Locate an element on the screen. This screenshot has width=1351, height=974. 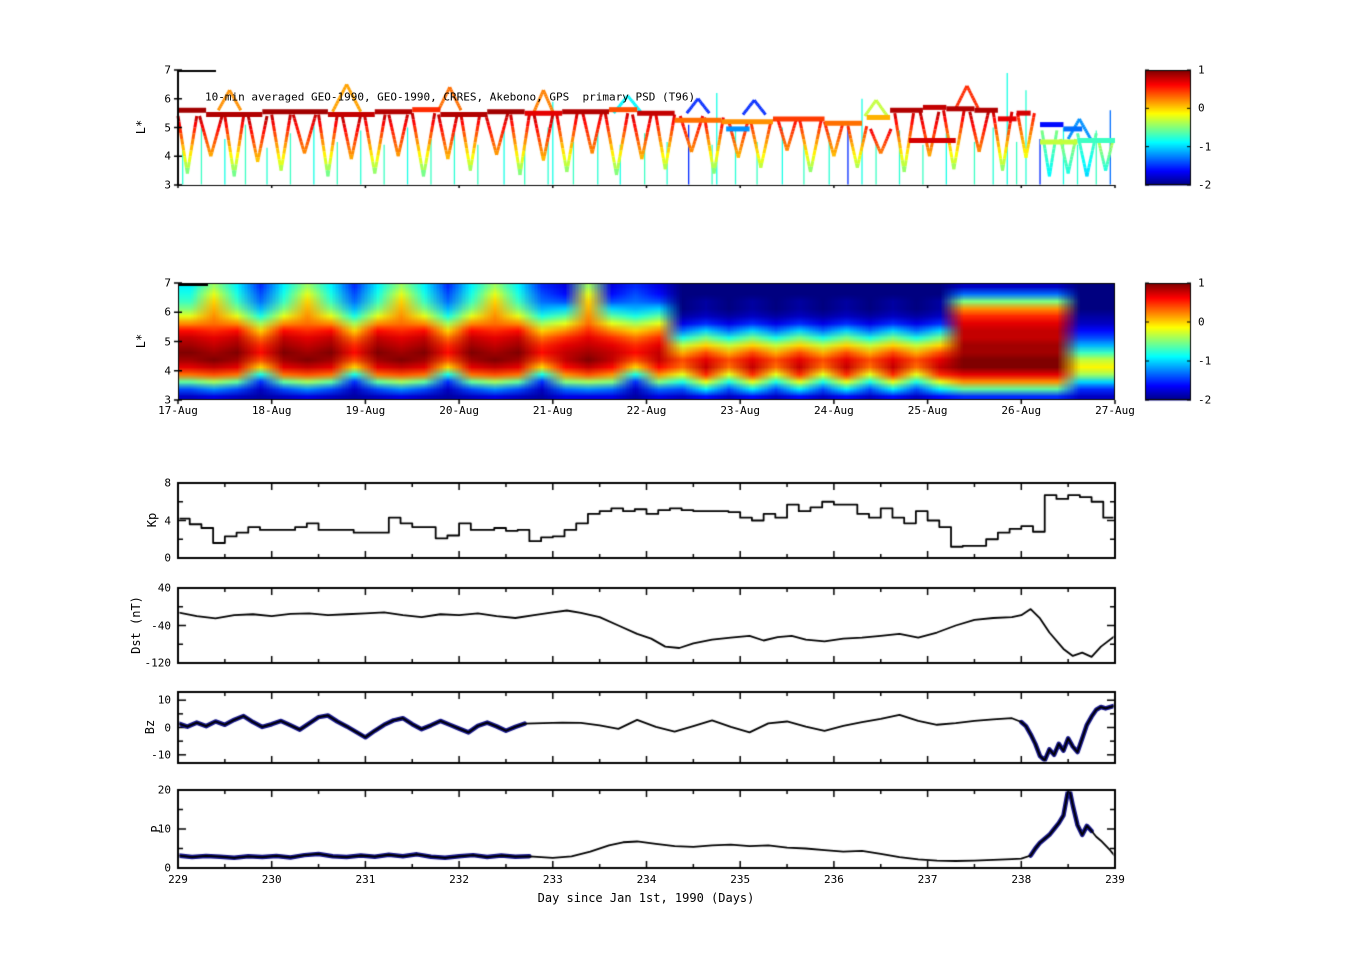
tick-label: 23-Aug is located at coordinates (740, 410).